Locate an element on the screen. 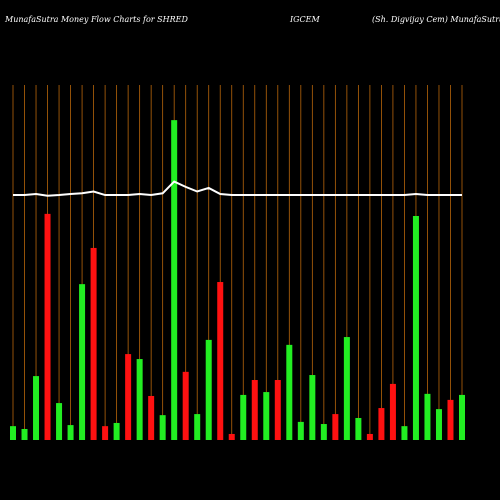 The image size is (500, 500). company: (Sh. Digvijay Cem) MunafaSutra.com is located at coordinates (436, 19).